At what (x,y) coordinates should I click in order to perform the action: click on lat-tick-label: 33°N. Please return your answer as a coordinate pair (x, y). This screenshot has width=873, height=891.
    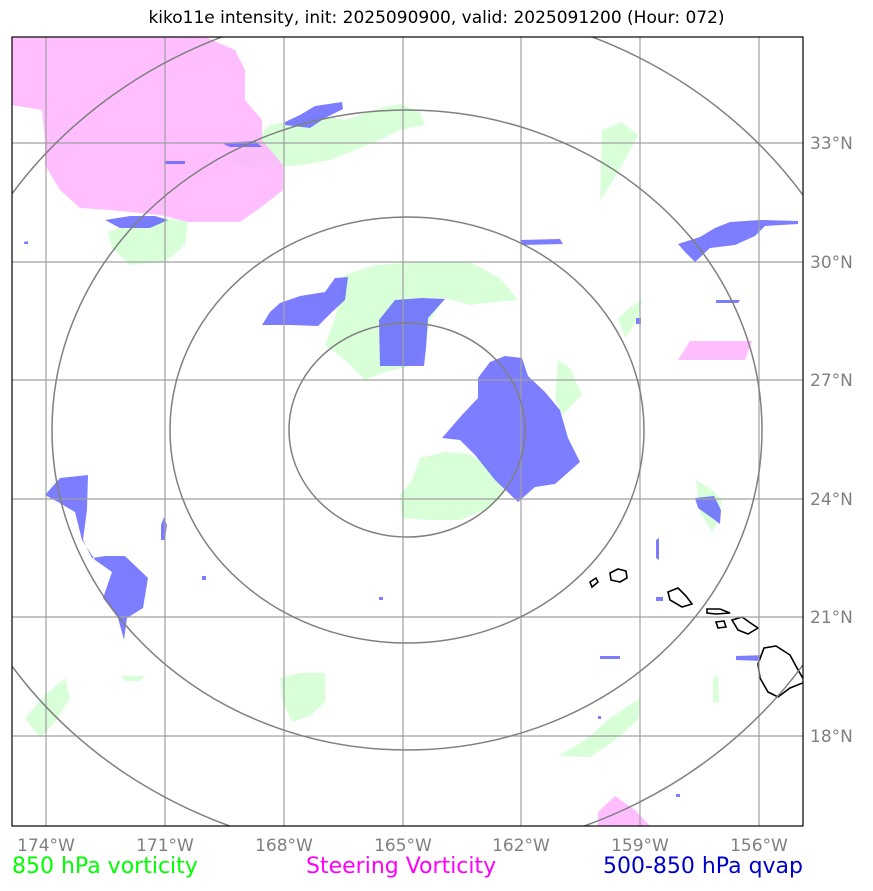
    Looking at the image, I should click on (831, 144).